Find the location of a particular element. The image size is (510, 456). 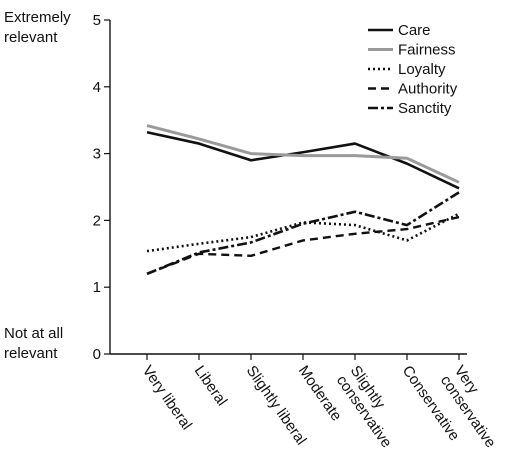

legend-label-fairness: Fairness is located at coordinates (427, 50).